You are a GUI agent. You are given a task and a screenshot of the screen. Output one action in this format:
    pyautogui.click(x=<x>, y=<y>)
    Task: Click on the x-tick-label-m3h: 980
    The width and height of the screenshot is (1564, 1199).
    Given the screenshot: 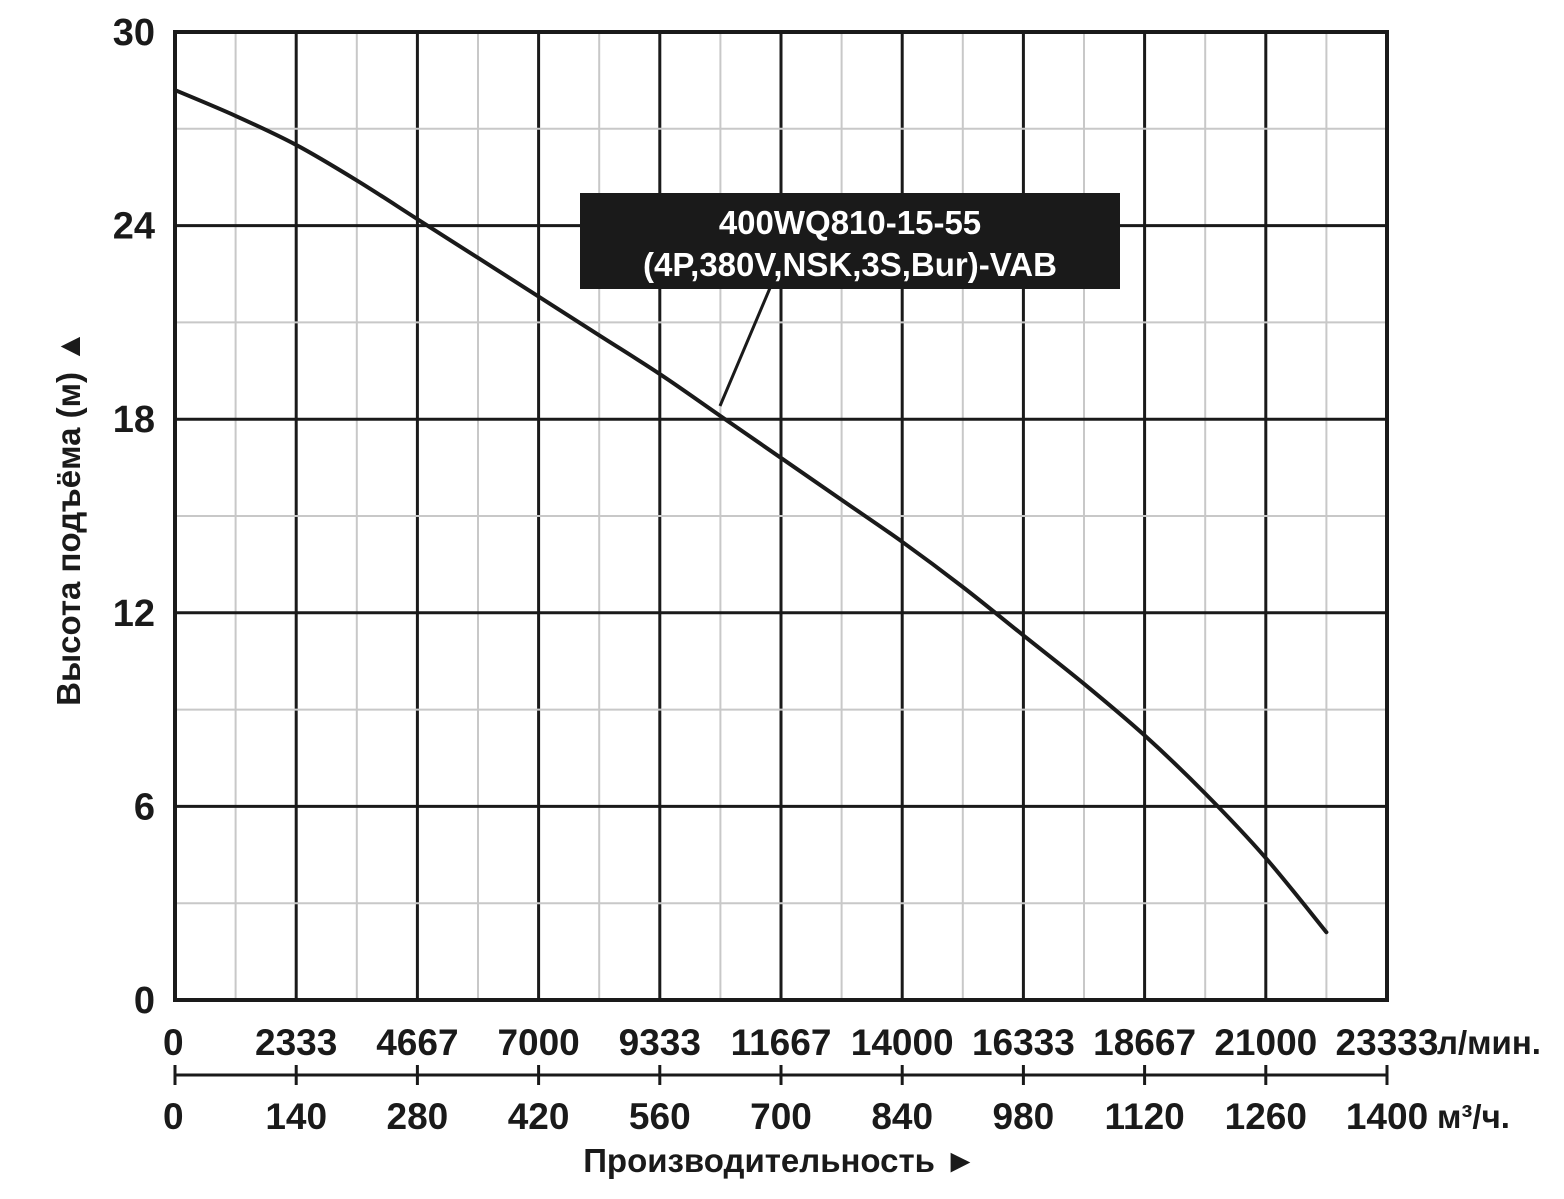 What is the action you would take?
    pyautogui.click(x=1024, y=1116)
    